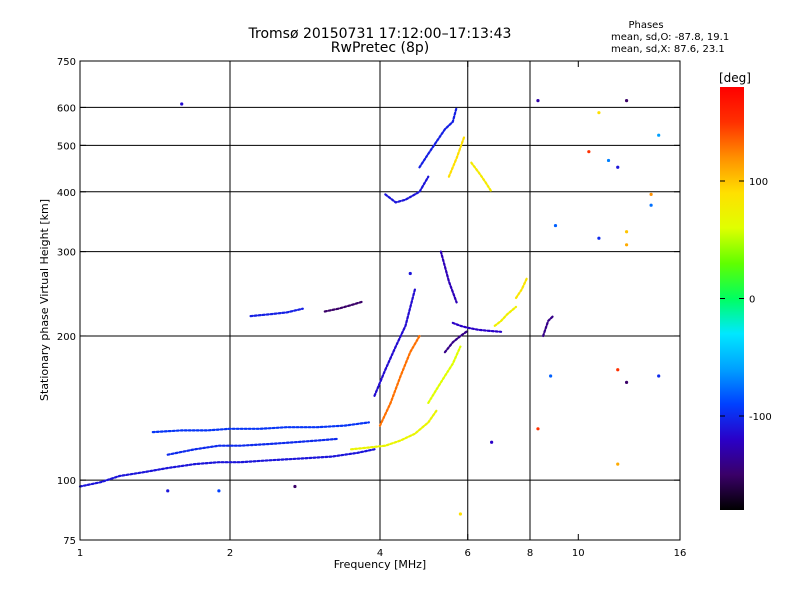  I want to click on x-tick-label: 1, so click(80, 553).